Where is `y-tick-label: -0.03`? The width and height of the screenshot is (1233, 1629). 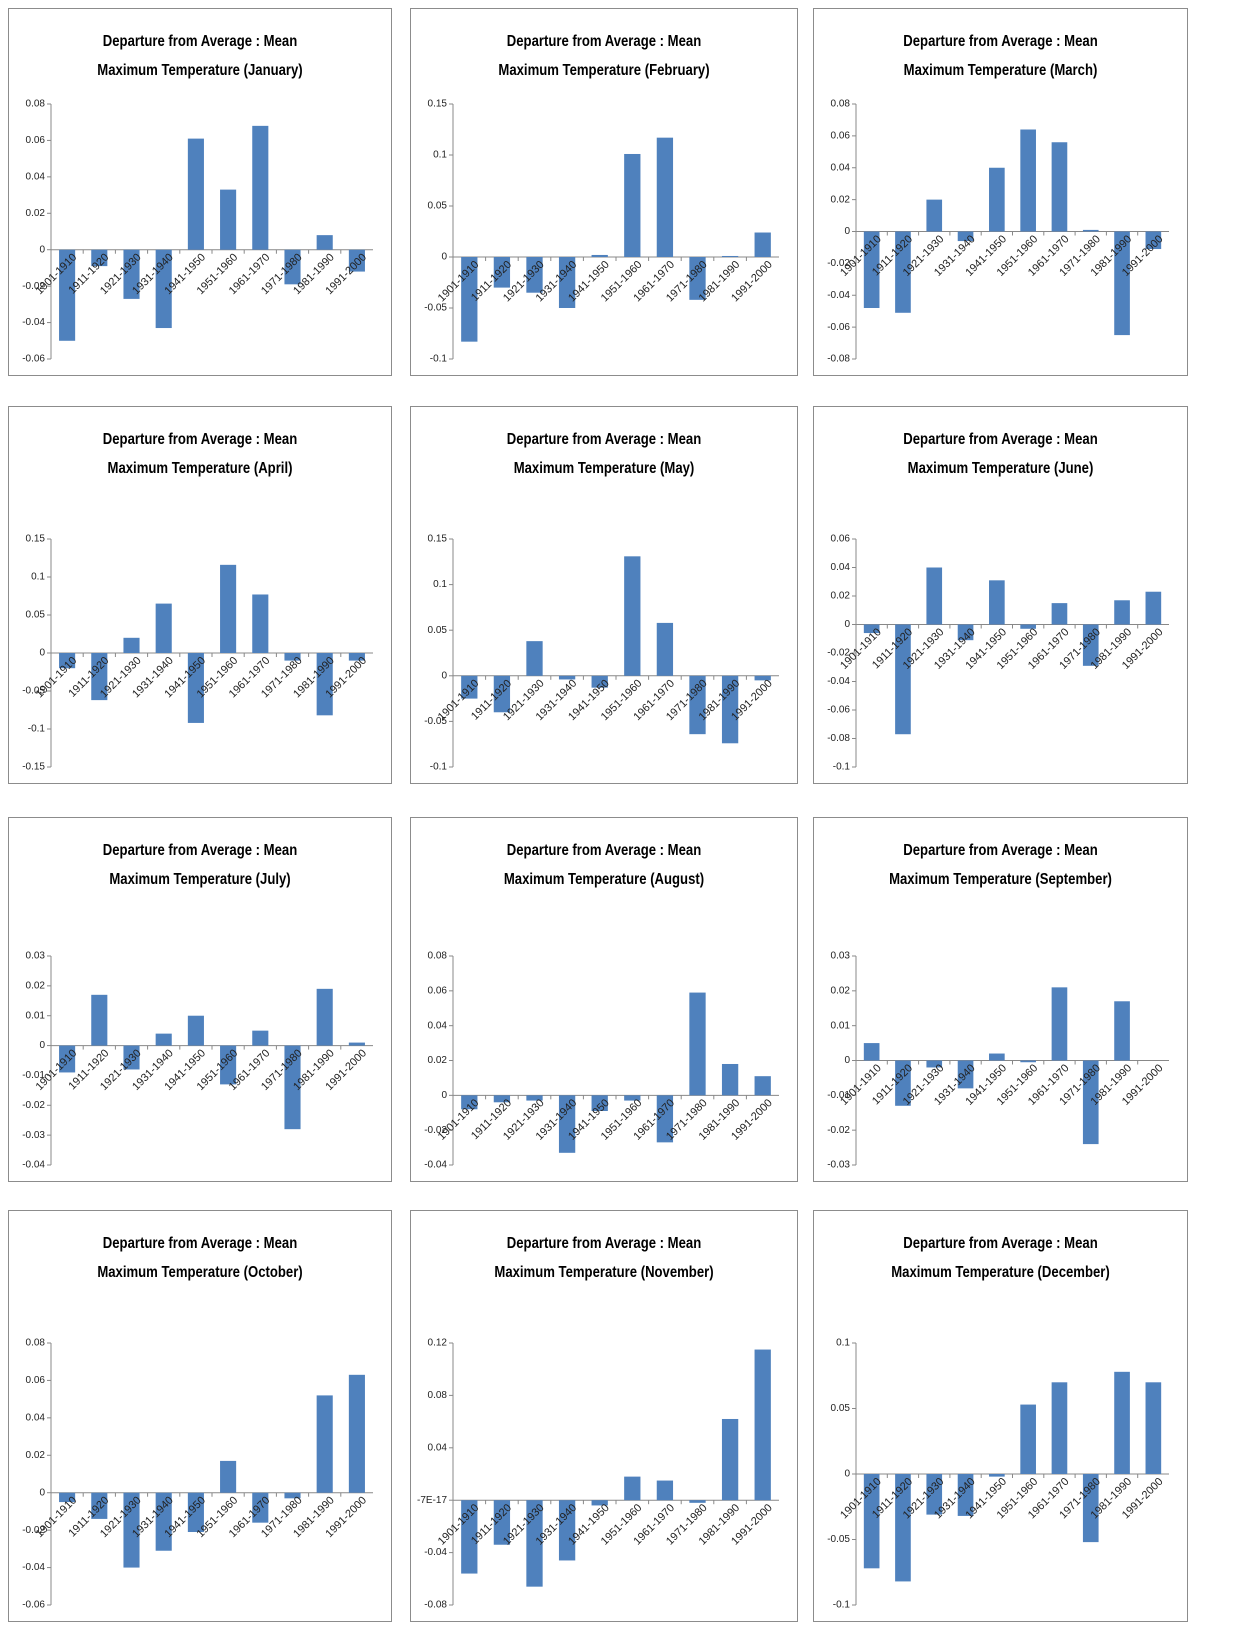
y-tick-label: -0.03 is located at coordinates (33, 1135).